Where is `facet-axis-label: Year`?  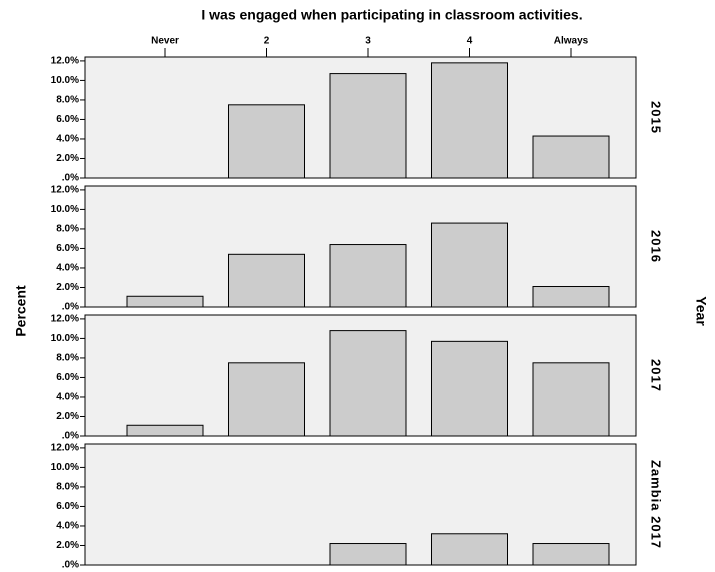
facet-axis-label: Year is located at coordinates (701, 311).